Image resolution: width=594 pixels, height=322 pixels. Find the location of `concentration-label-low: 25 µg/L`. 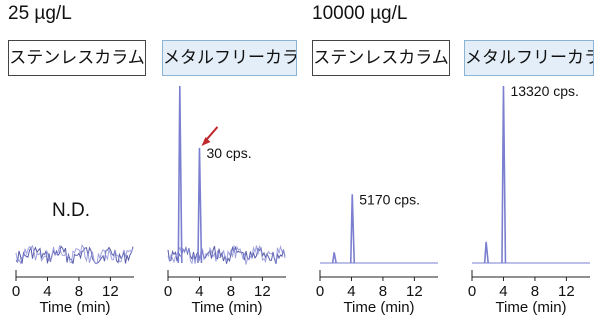

concentration-label-low: 25 µg/L is located at coordinates (40, 13).